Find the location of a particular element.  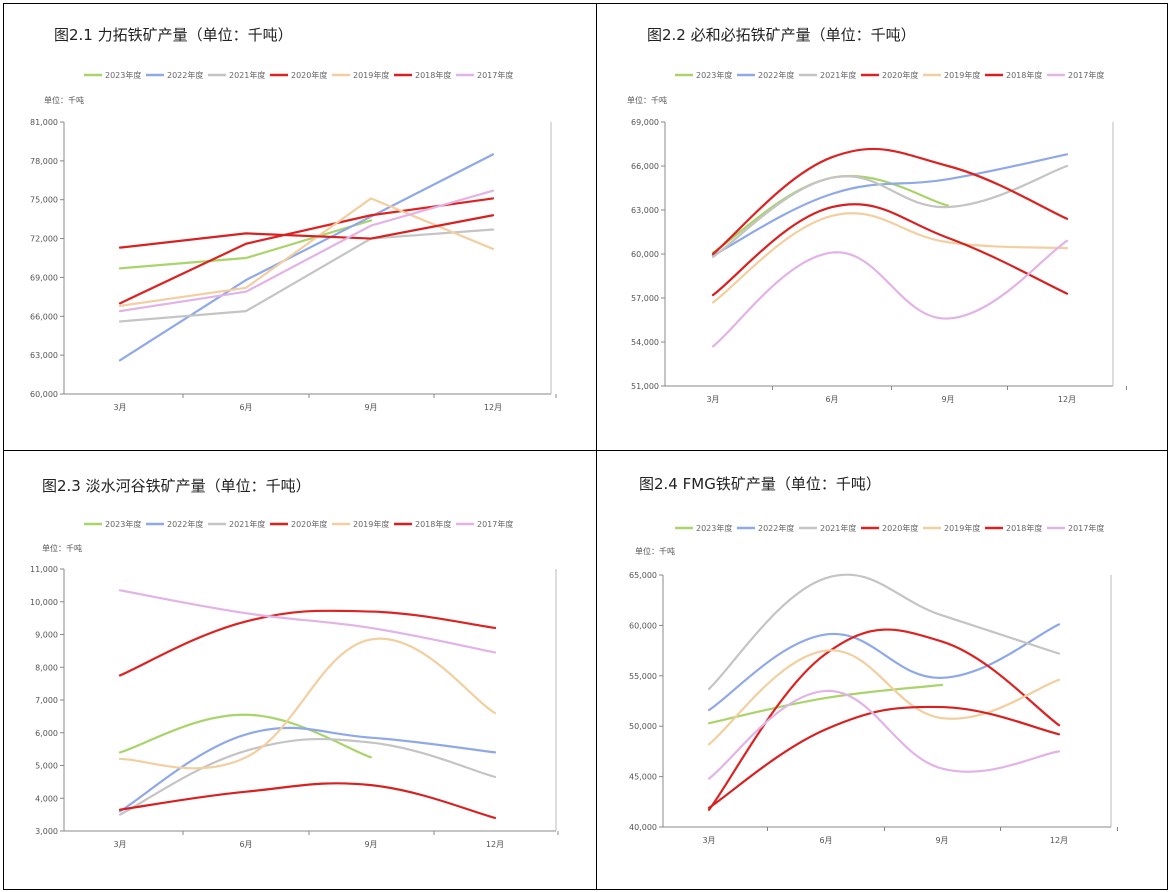

y-tick-label: 75,000 is located at coordinates (44, 200).